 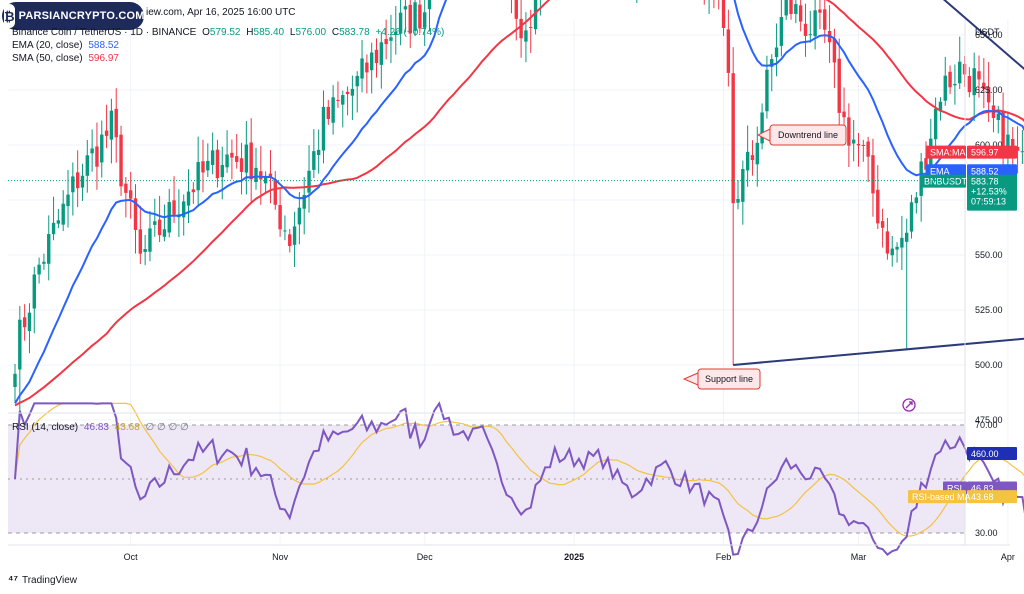 What do you see at coordinates (96, 427) in the screenshot?
I see `rsi-value: 46.83` at bounding box center [96, 427].